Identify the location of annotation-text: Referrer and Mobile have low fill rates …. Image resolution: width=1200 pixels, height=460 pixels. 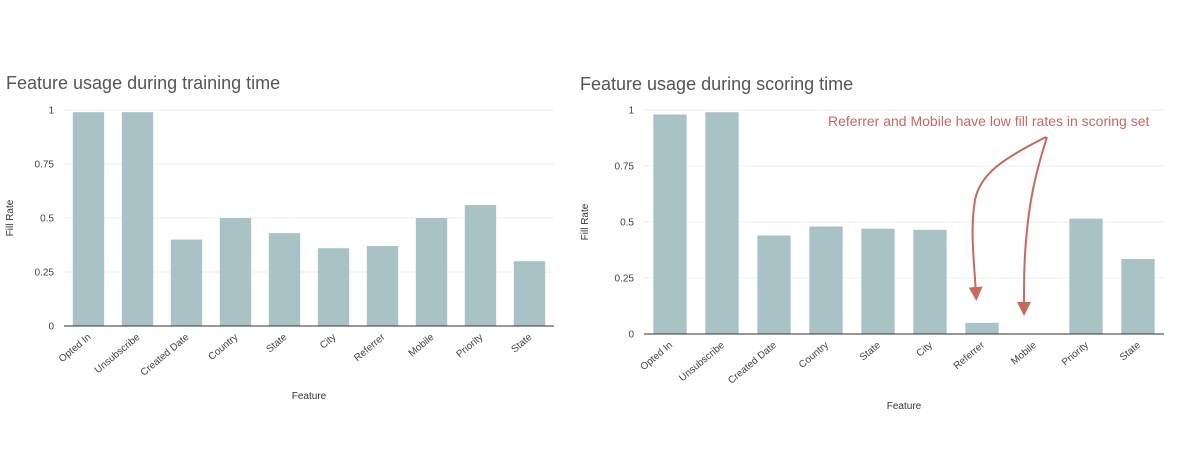
(989, 121).